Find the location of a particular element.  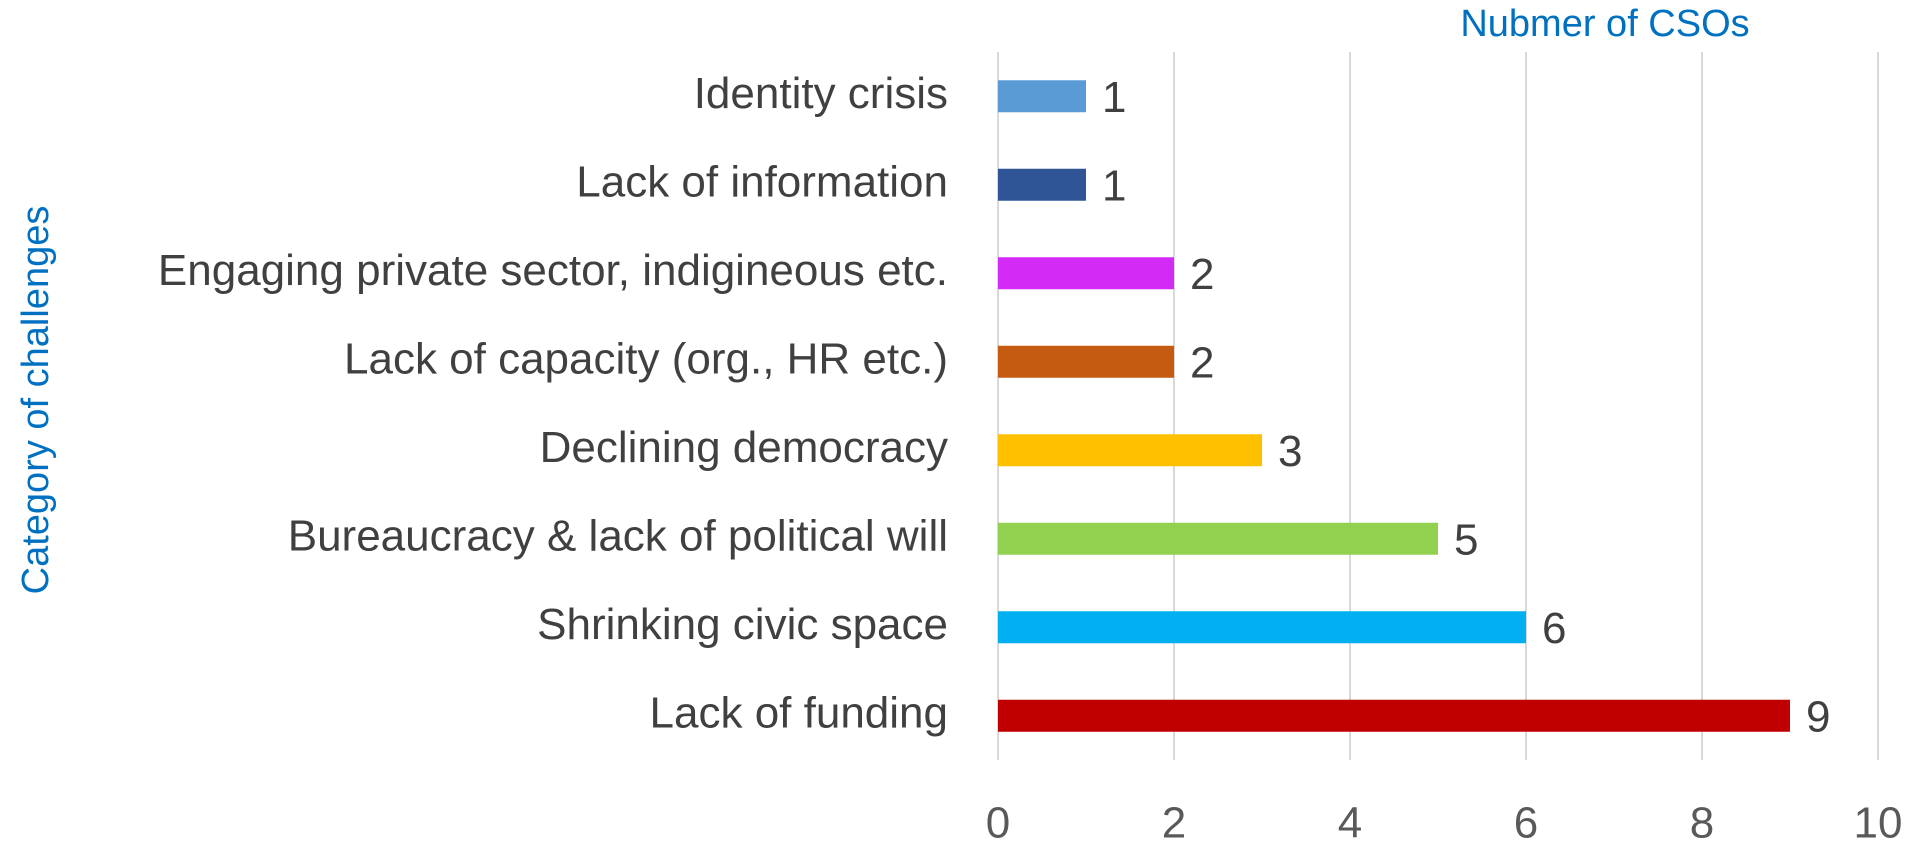

y-tick-label: Lack of funding is located at coordinates (799, 712).